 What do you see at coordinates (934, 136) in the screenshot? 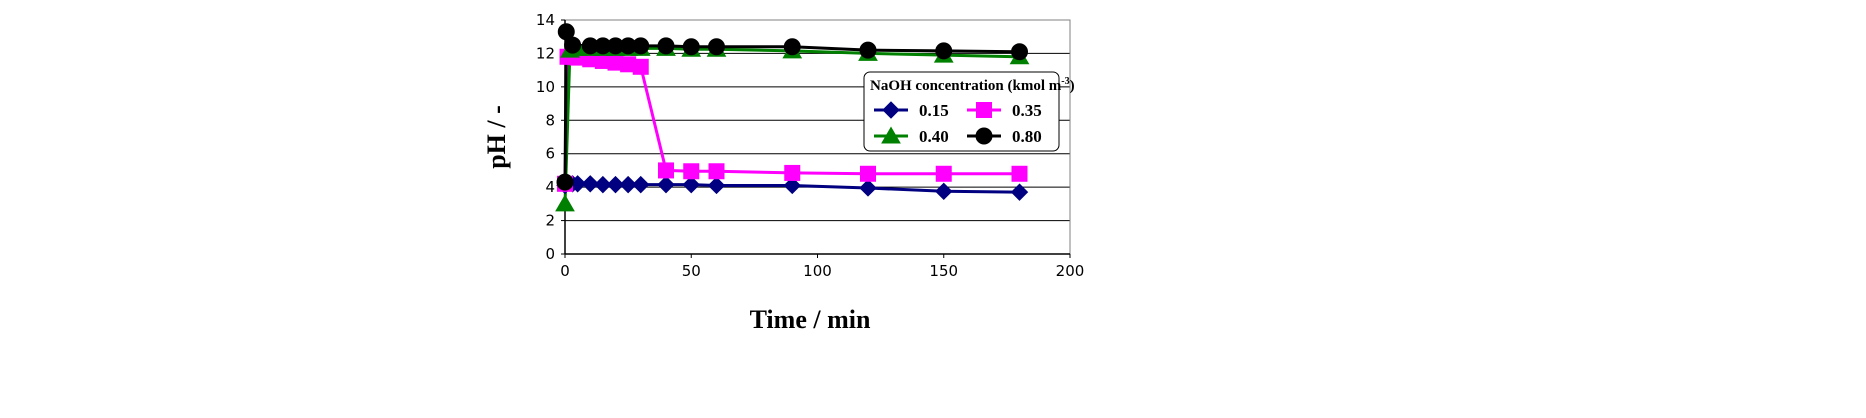
I see `legend-label-0.40: 0.40` at bounding box center [934, 136].